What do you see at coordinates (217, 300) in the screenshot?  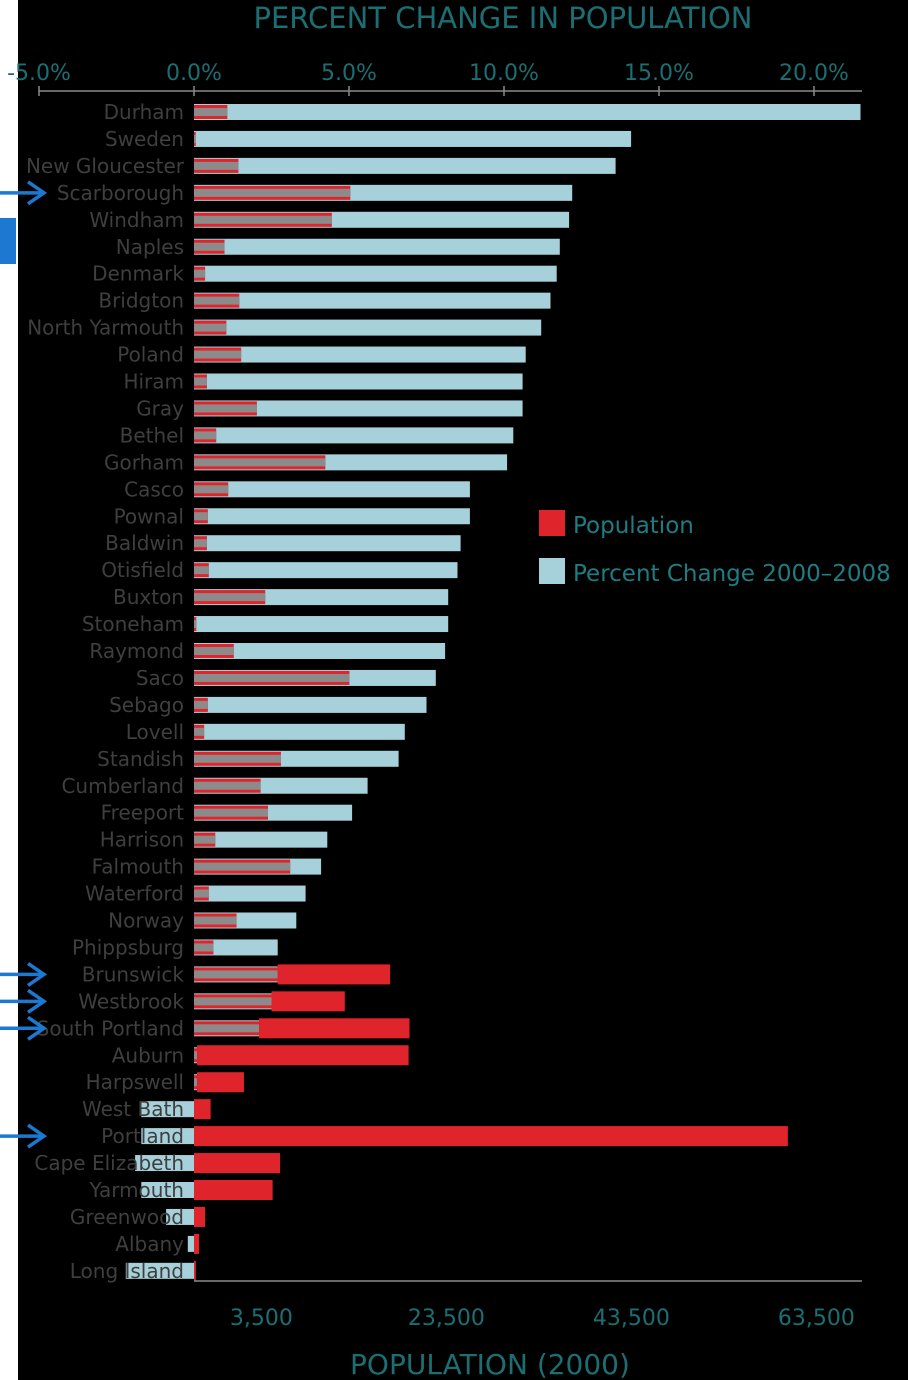 I see `population-overlap-bridgton` at bounding box center [217, 300].